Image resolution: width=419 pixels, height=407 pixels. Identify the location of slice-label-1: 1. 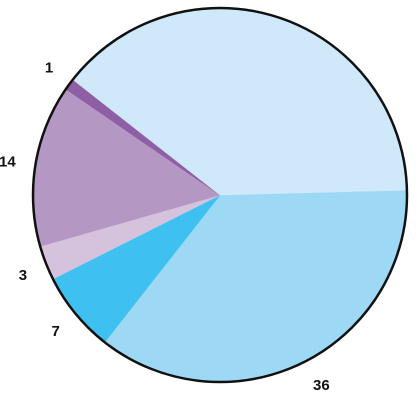
(49, 68).